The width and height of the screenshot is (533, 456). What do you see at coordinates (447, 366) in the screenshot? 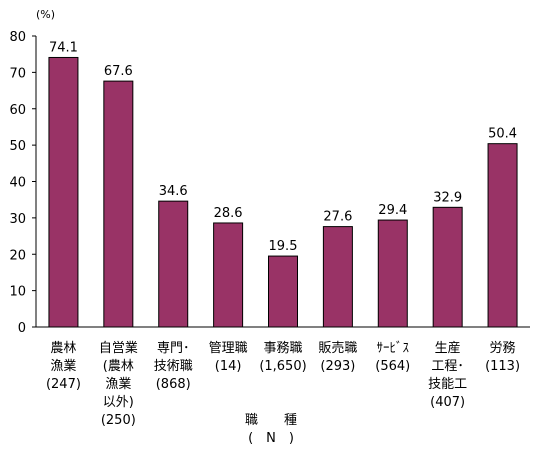
I see `category-label: 工程･` at bounding box center [447, 366].